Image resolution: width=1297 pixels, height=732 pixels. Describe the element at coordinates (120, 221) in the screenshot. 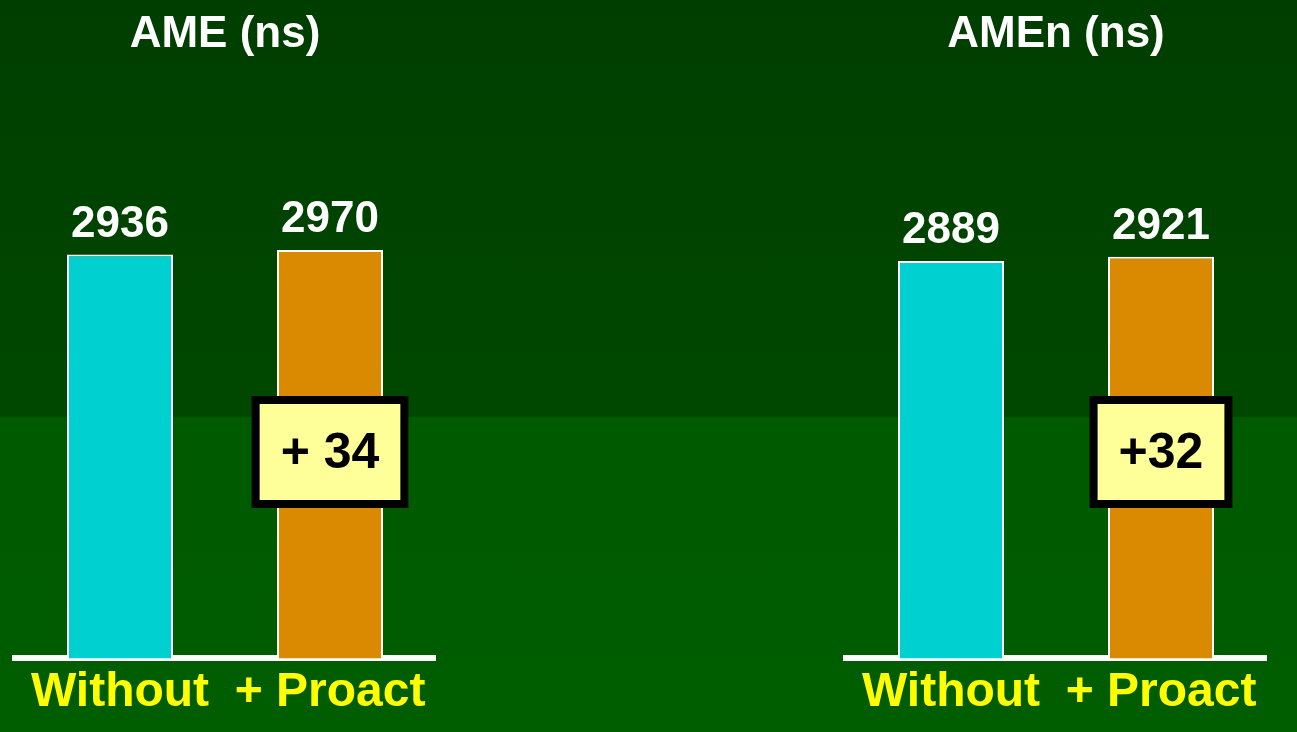

I see `data-label: 2936` at that location.